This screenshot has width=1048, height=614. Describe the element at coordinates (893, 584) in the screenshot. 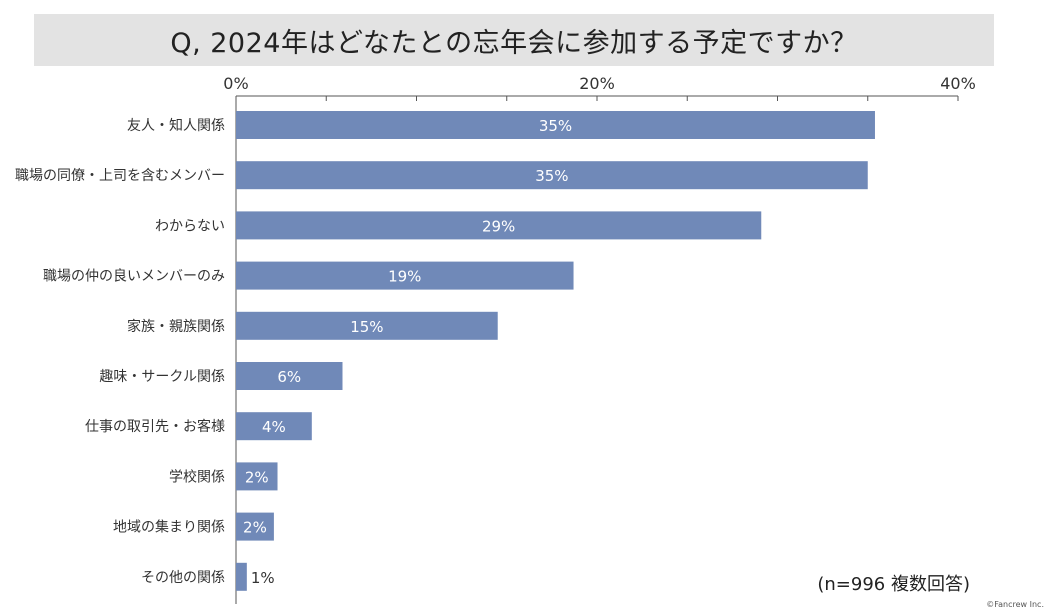

I see `sample-note: (n=996 複数回答)` at that location.